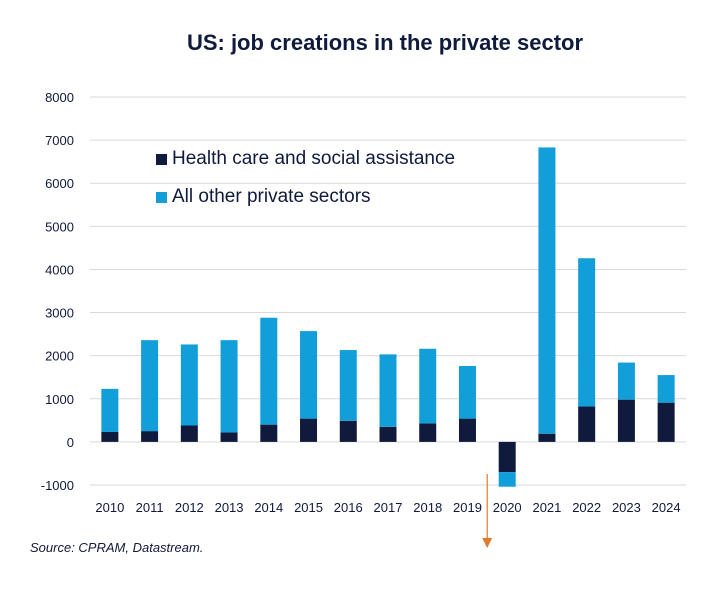 The height and width of the screenshot is (595, 723). What do you see at coordinates (626, 381) in the screenshot?
I see `bar-other-2023` at bounding box center [626, 381].